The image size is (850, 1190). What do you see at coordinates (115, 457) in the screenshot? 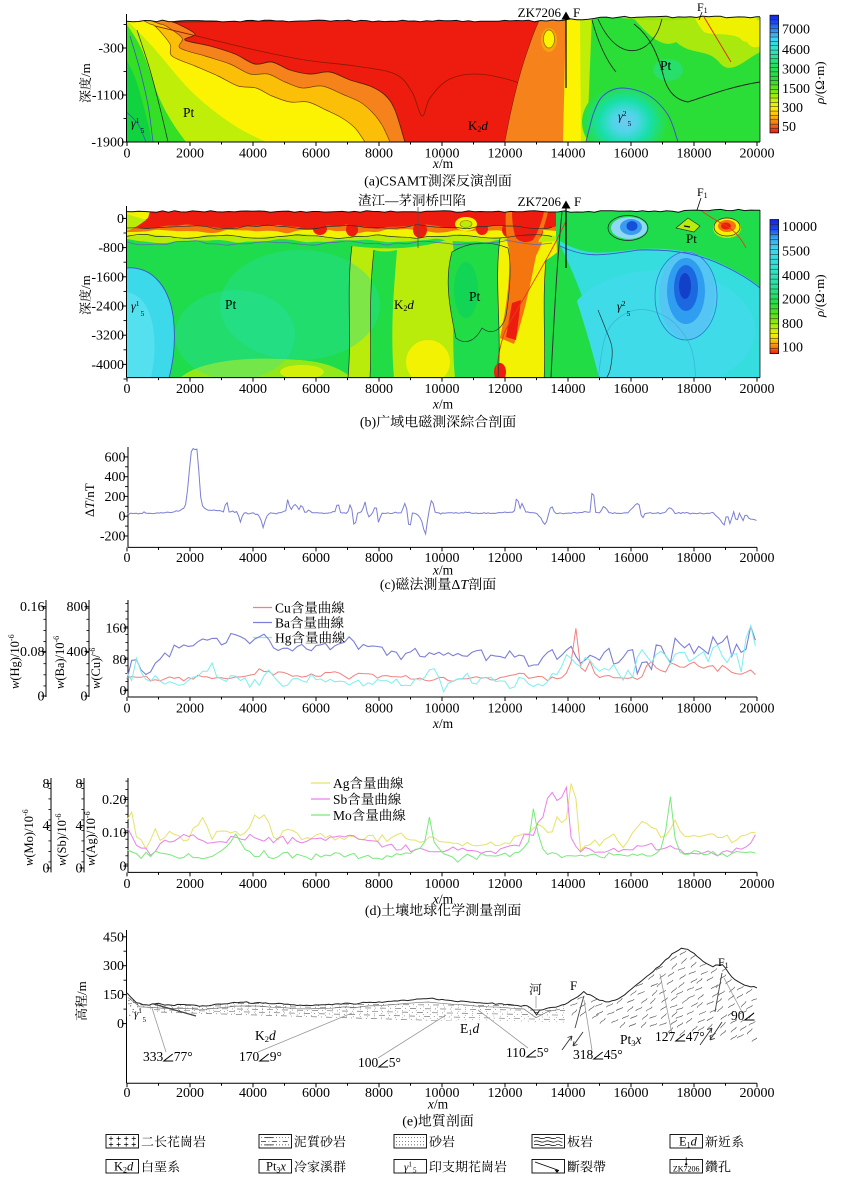
I see `svg-text: 600` at bounding box center [115, 457].